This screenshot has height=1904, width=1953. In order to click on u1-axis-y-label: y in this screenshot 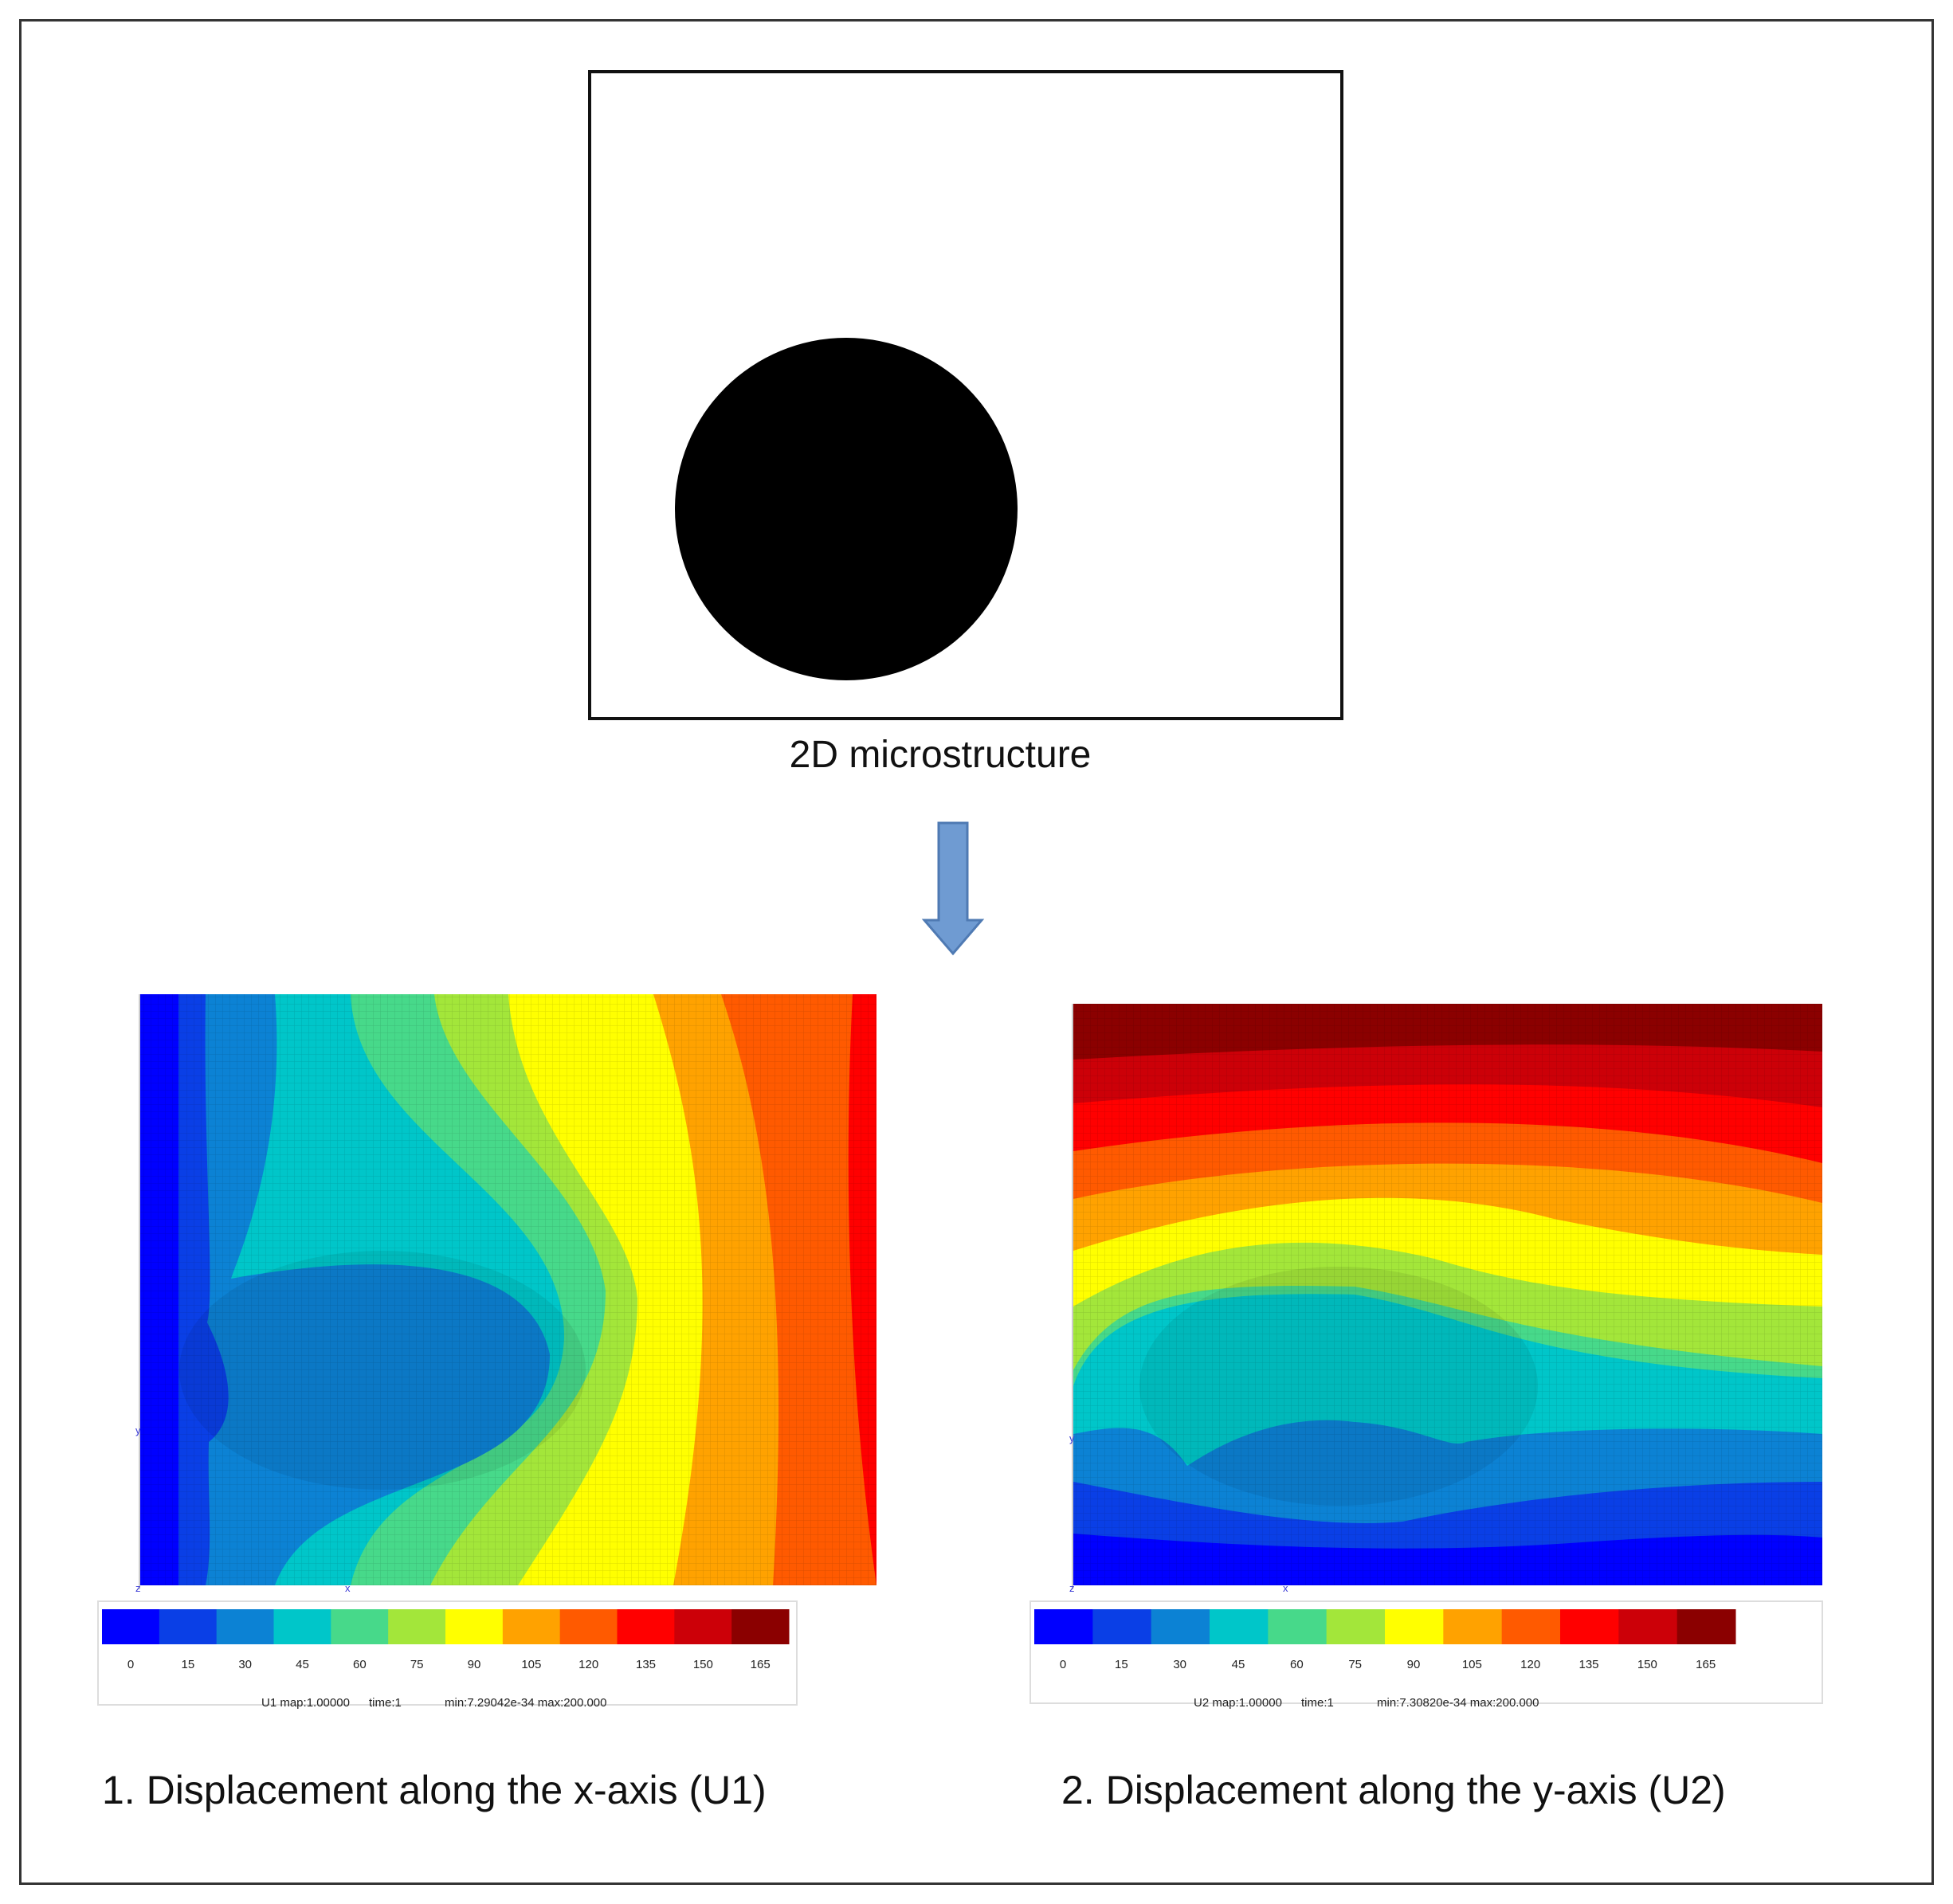, I will do `click(138, 1430)`.